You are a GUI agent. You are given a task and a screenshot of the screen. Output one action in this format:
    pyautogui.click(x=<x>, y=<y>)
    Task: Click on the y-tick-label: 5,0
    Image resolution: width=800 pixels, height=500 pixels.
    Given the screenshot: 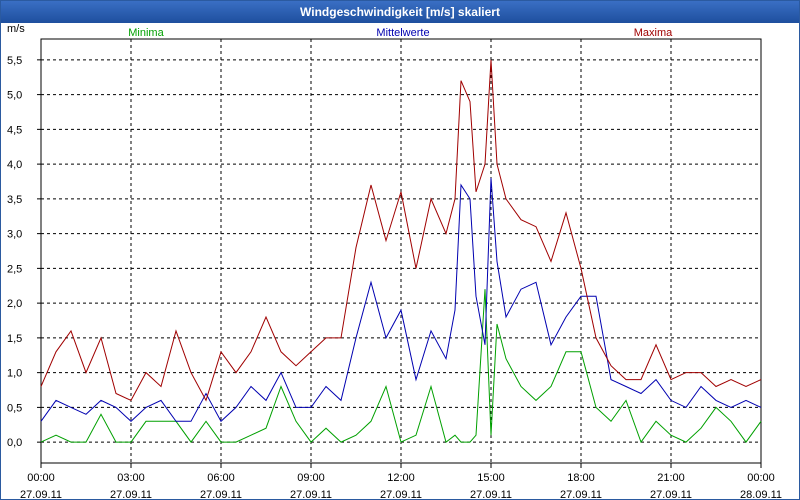 What is the action you would take?
    pyautogui.click(x=14, y=96)
    